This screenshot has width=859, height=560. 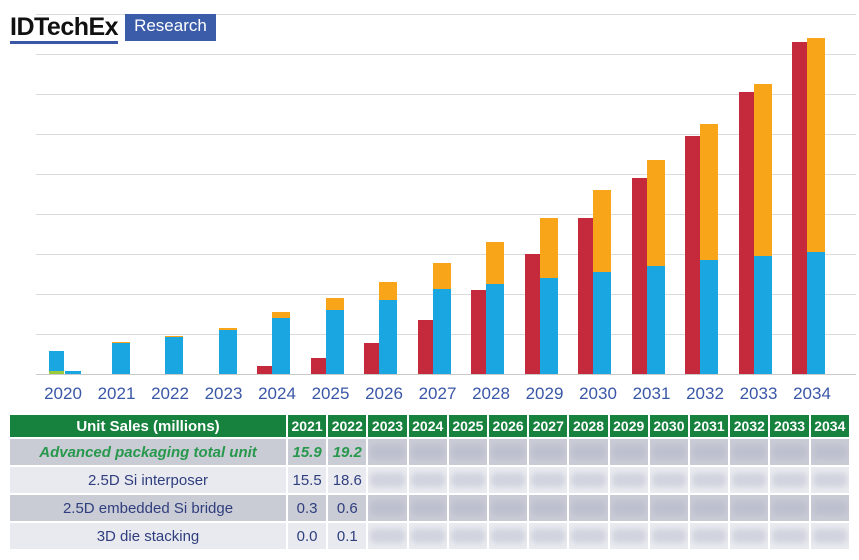 What do you see at coordinates (639, 276) in the screenshot?
I see `bar-die-stacking-2031` at bounding box center [639, 276].